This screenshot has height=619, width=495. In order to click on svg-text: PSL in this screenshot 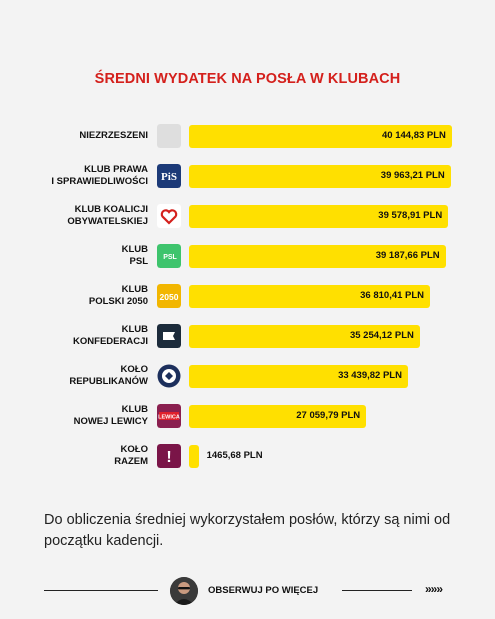, I will do `click(170, 257)`.